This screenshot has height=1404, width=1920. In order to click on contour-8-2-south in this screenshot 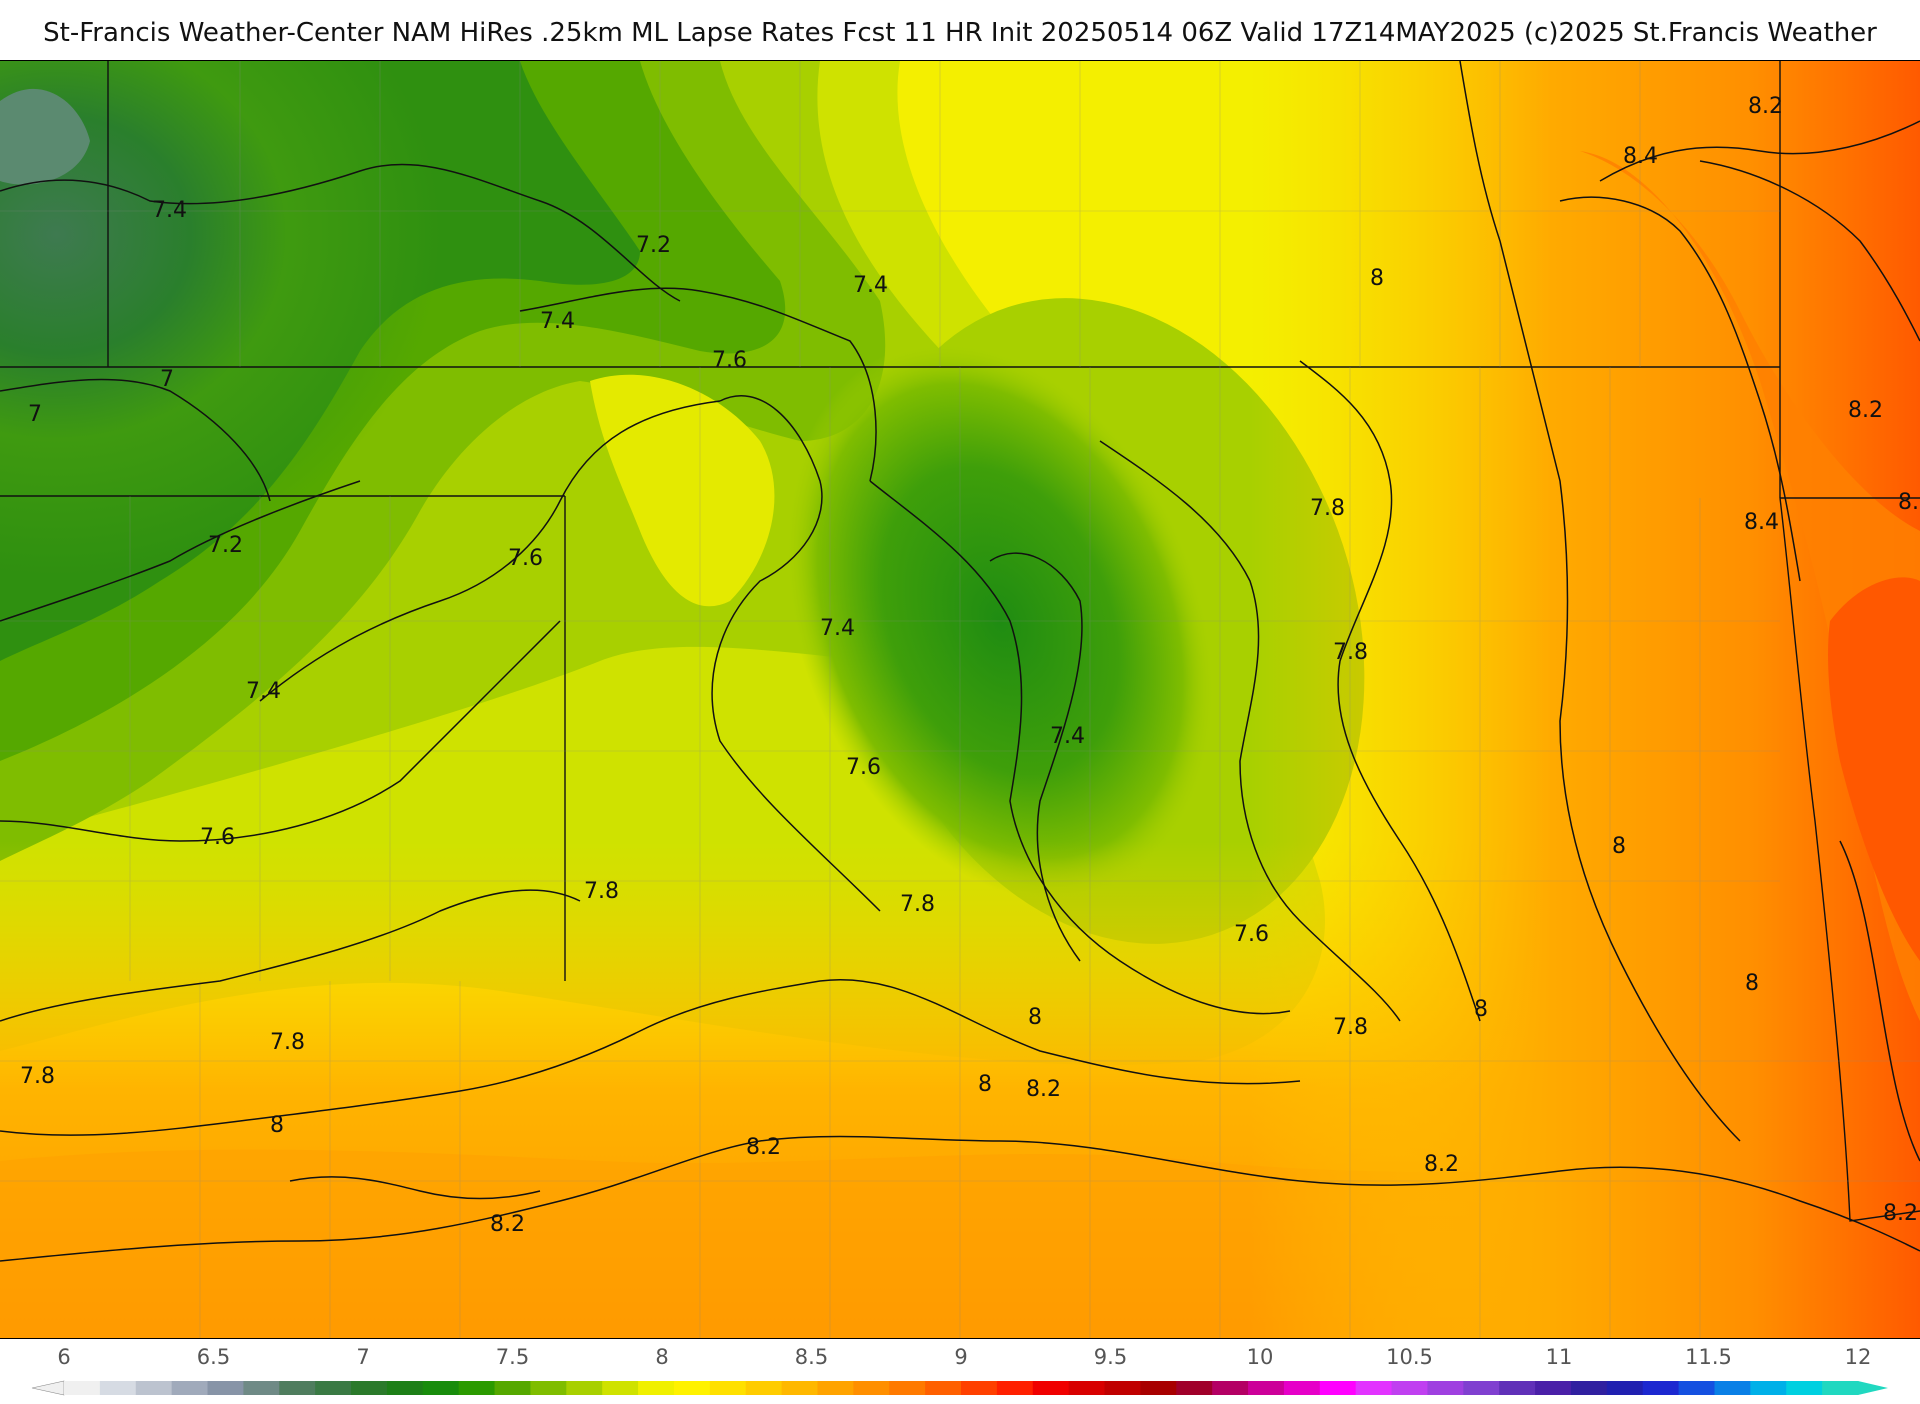, I will do `click(960, 1198)`.